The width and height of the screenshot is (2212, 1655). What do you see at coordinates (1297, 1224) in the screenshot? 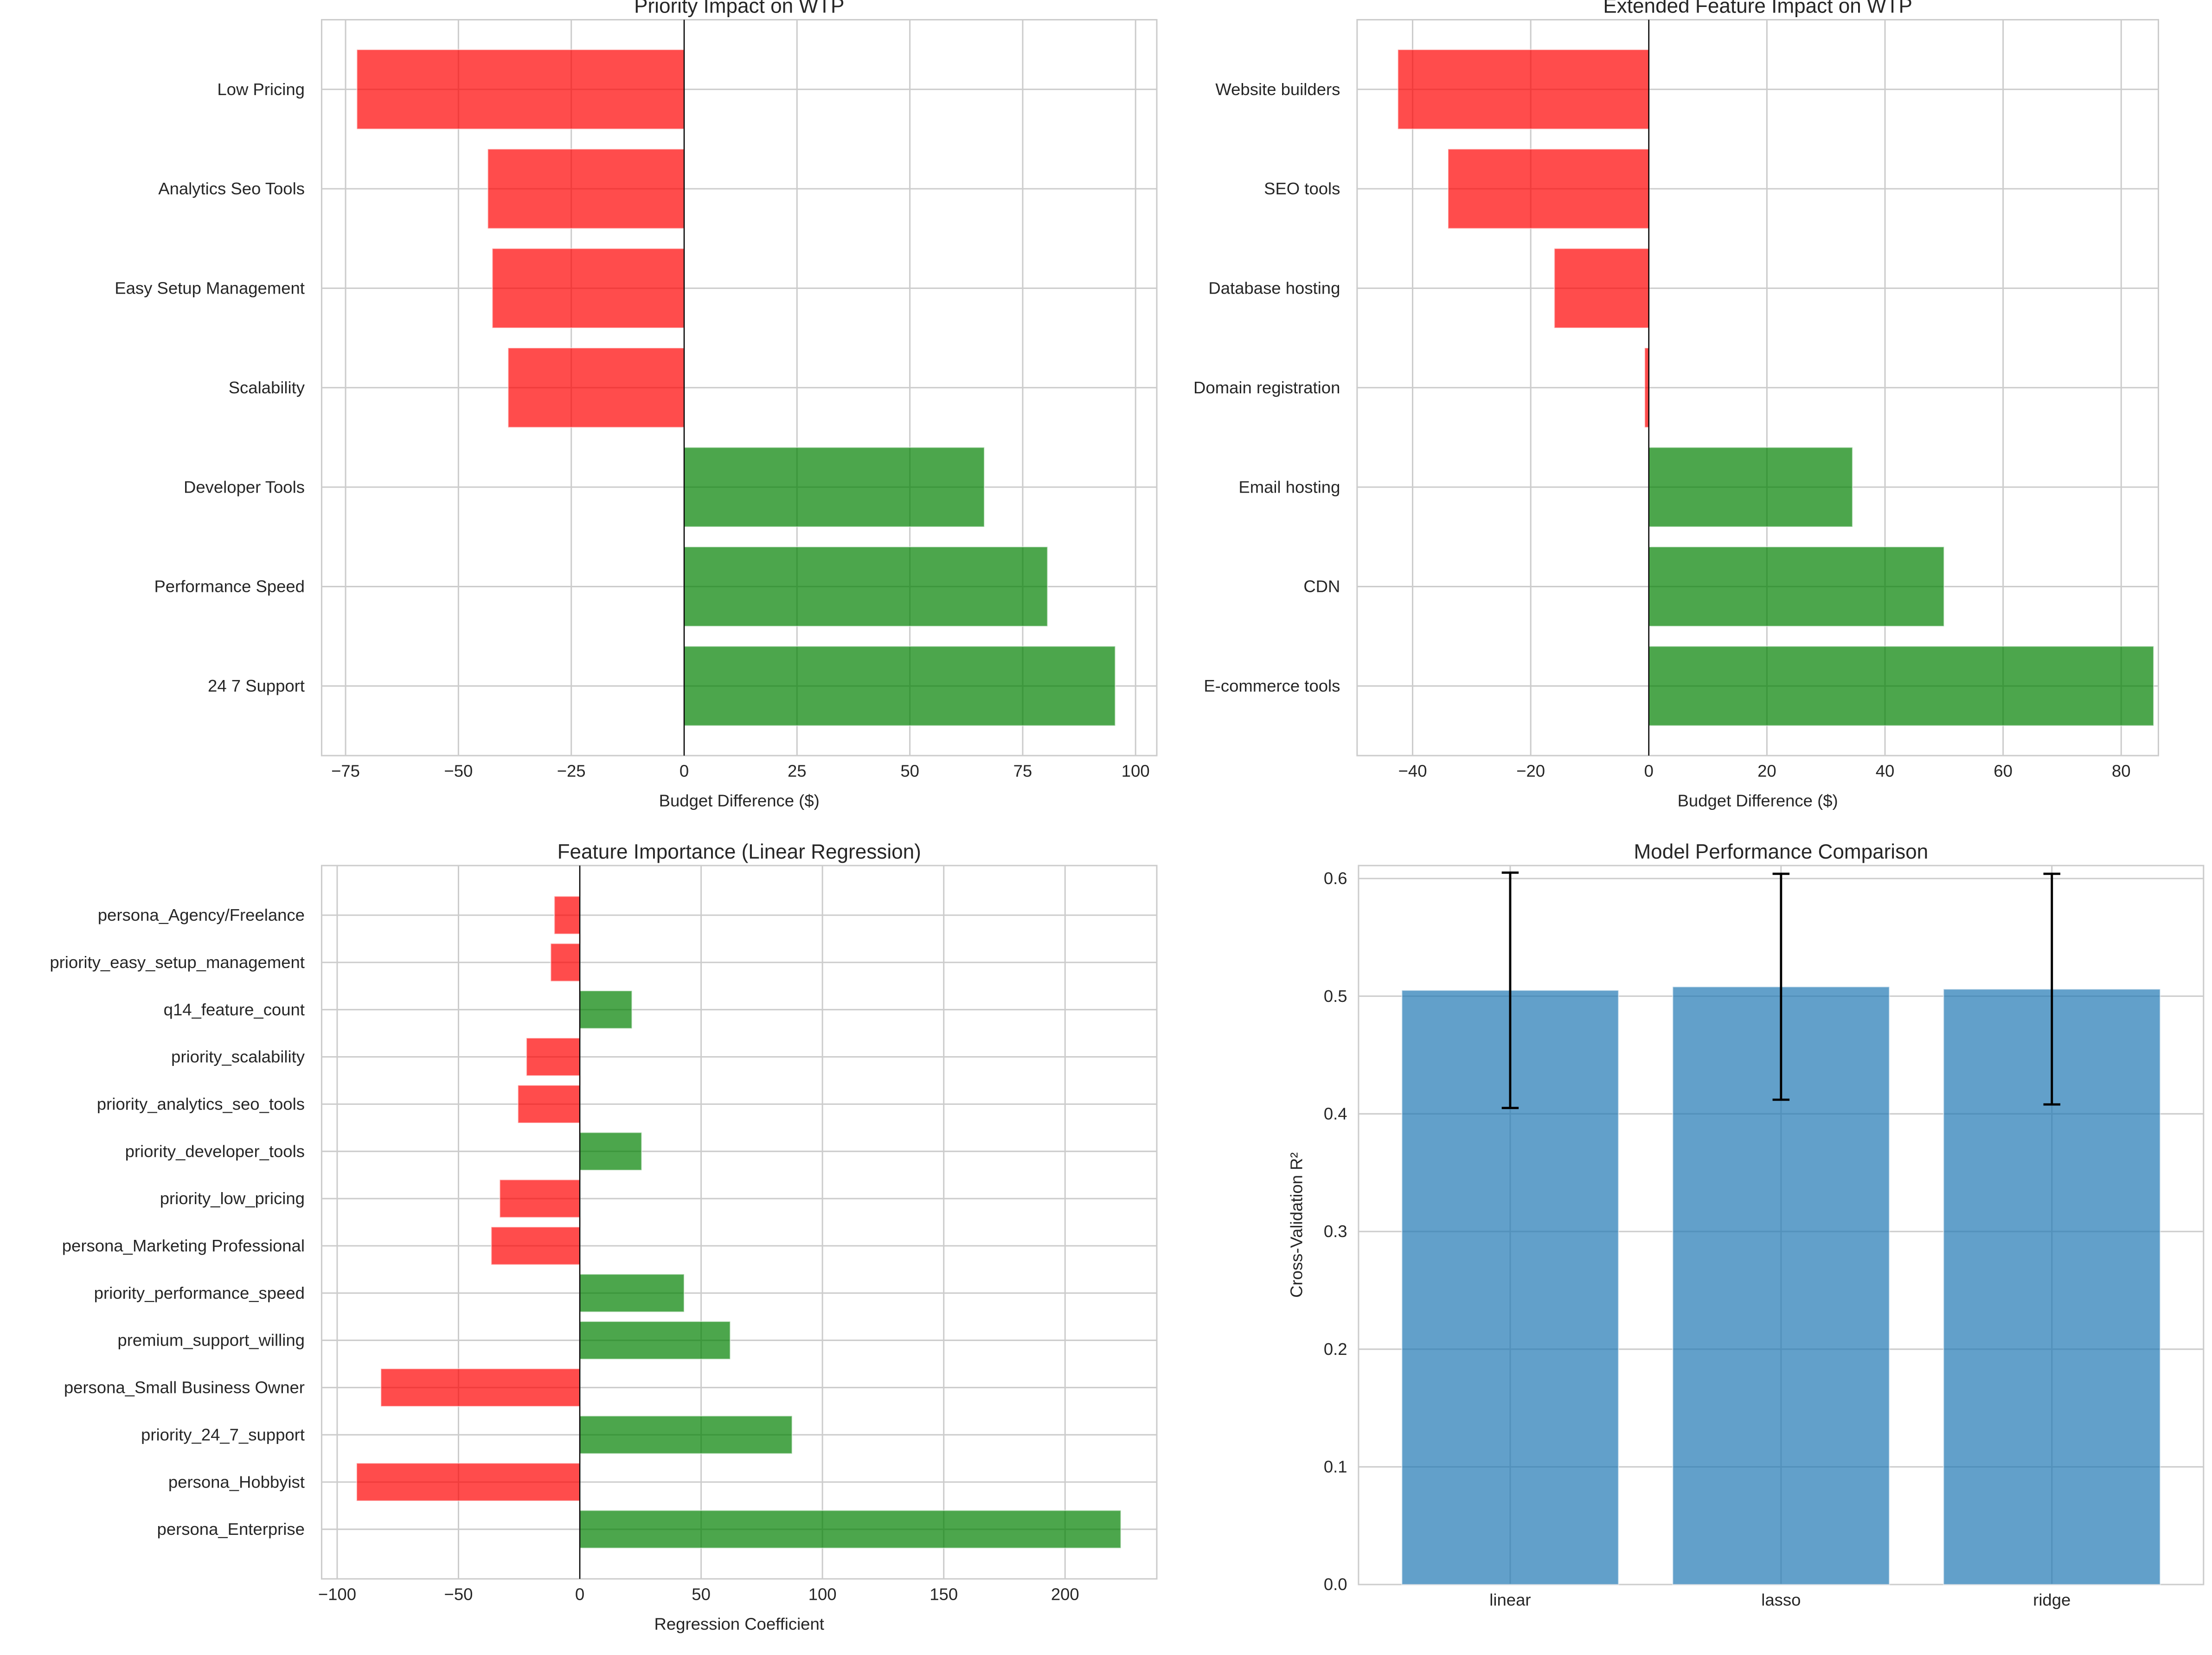
I see `y-axis-label: Cross-Validation R²` at bounding box center [1297, 1224].